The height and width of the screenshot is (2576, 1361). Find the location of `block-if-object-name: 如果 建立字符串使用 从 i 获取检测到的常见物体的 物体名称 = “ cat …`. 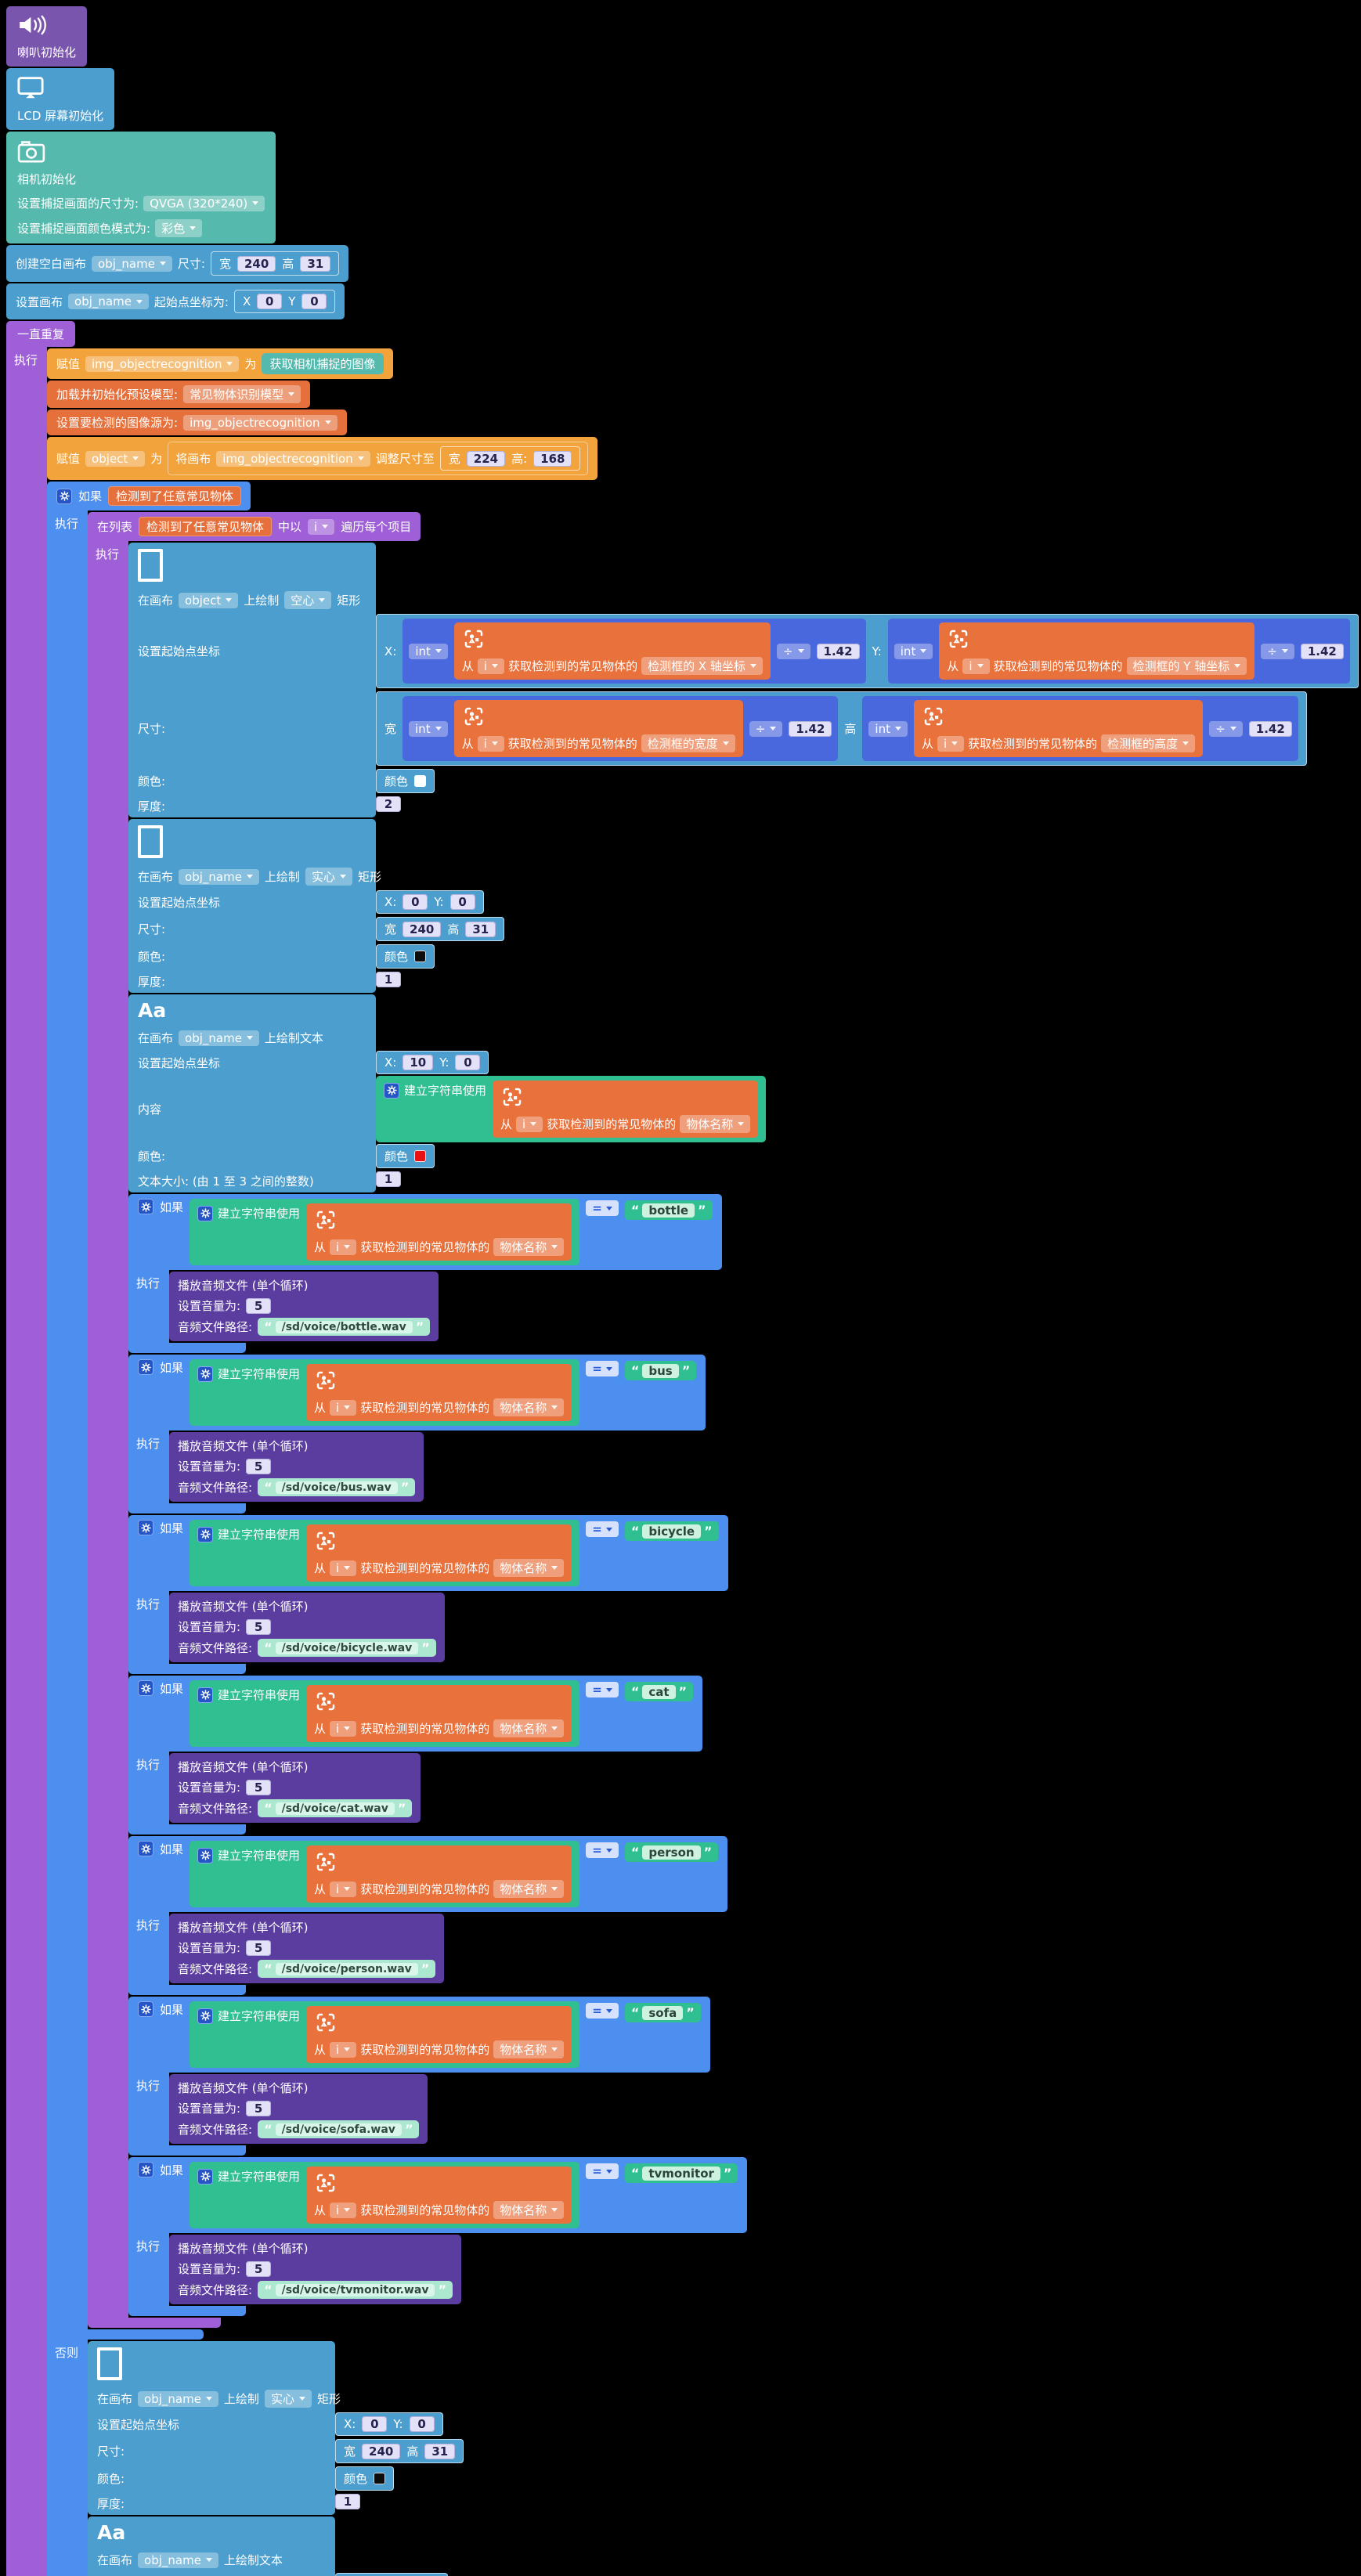

block-if-object-name: 如果 建立字符串使用 从 i 获取检测到的常见物体的 物体名称 = “ cat … is located at coordinates (415, 1755).